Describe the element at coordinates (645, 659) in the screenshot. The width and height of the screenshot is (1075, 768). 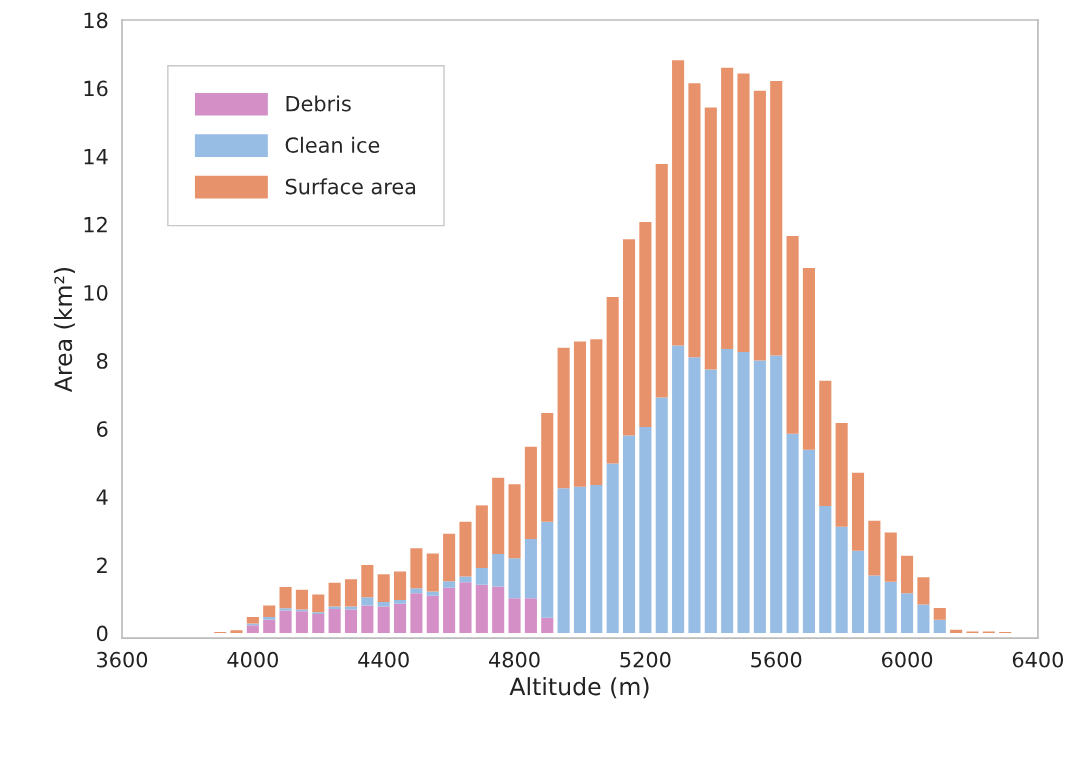
I see `x-tick-label: 5200` at that location.